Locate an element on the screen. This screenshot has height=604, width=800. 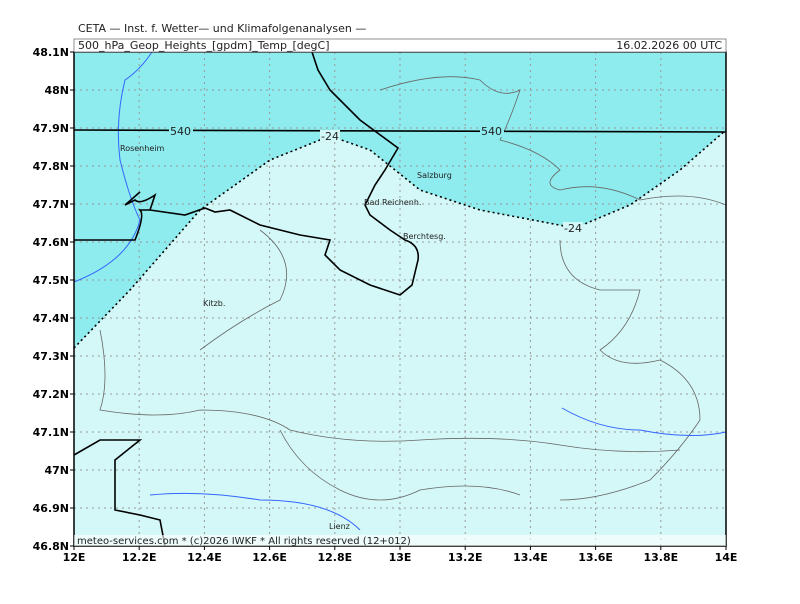
place-label: Salzburg is located at coordinates (434, 175).